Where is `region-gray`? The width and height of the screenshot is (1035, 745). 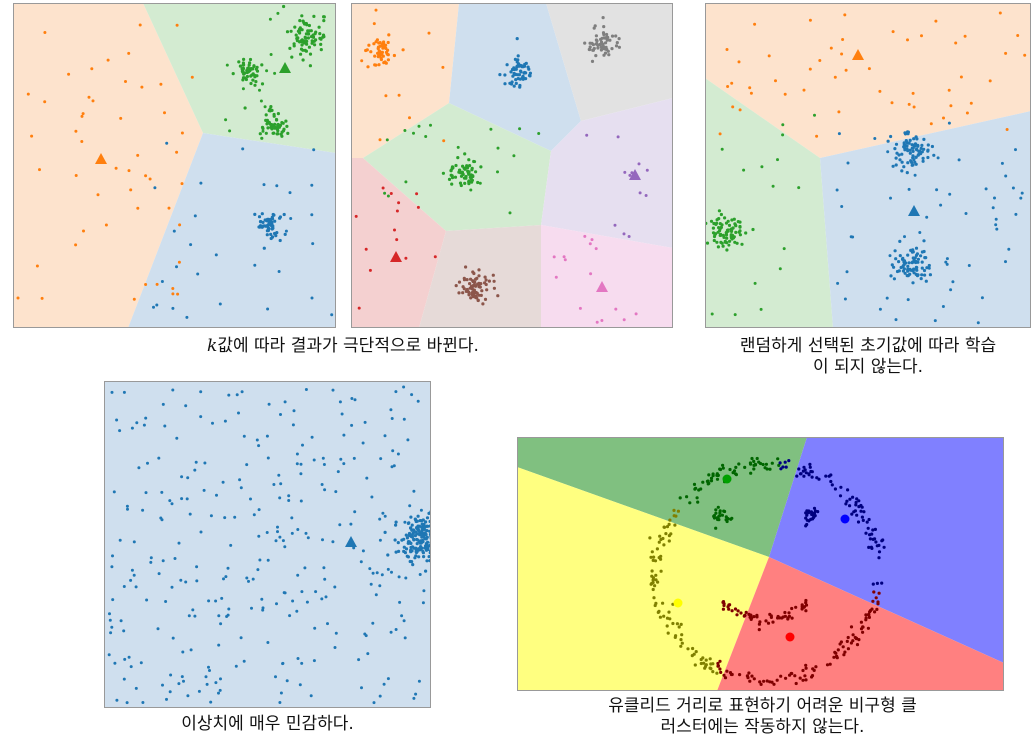 region-gray is located at coordinates (609, 62).